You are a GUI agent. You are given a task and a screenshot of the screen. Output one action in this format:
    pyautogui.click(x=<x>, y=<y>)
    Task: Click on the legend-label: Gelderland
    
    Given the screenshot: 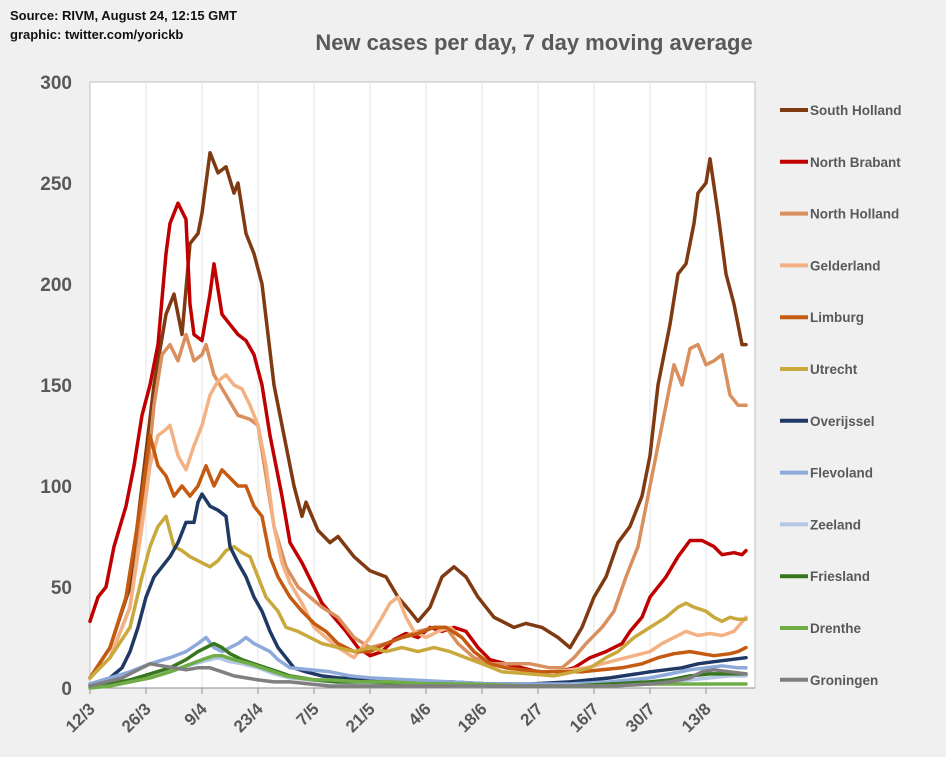 What is the action you would take?
    pyautogui.click(x=845, y=265)
    